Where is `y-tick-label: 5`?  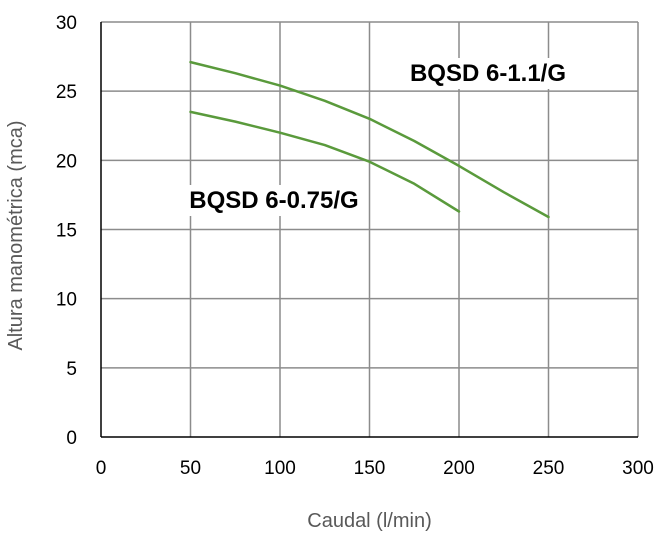 y-tick-label: 5 is located at coordinates (71, 369).